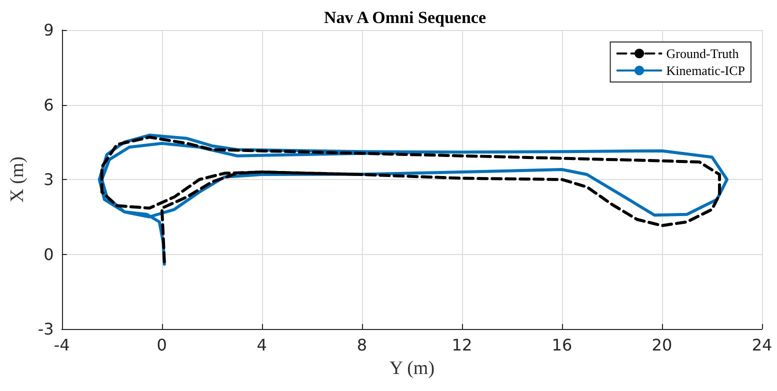  What do you see at coordinates (17, 179) in the screenshot?
I see `y-axis-title: X (m)` at bounding box center [17, 179].